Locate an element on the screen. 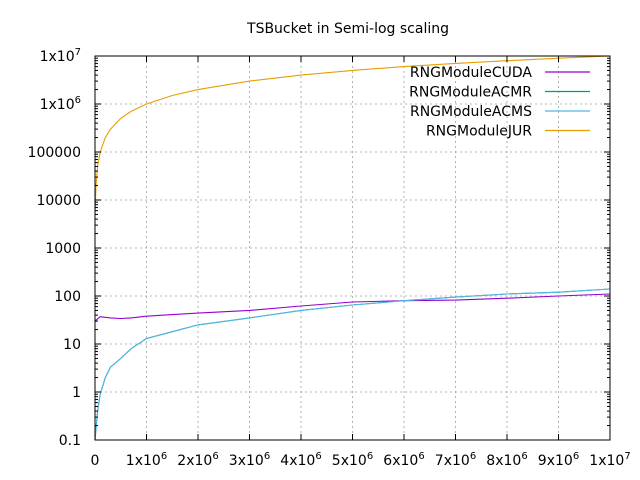  y-tick-label-exponent: 7 is located at coordinates (78, 52).